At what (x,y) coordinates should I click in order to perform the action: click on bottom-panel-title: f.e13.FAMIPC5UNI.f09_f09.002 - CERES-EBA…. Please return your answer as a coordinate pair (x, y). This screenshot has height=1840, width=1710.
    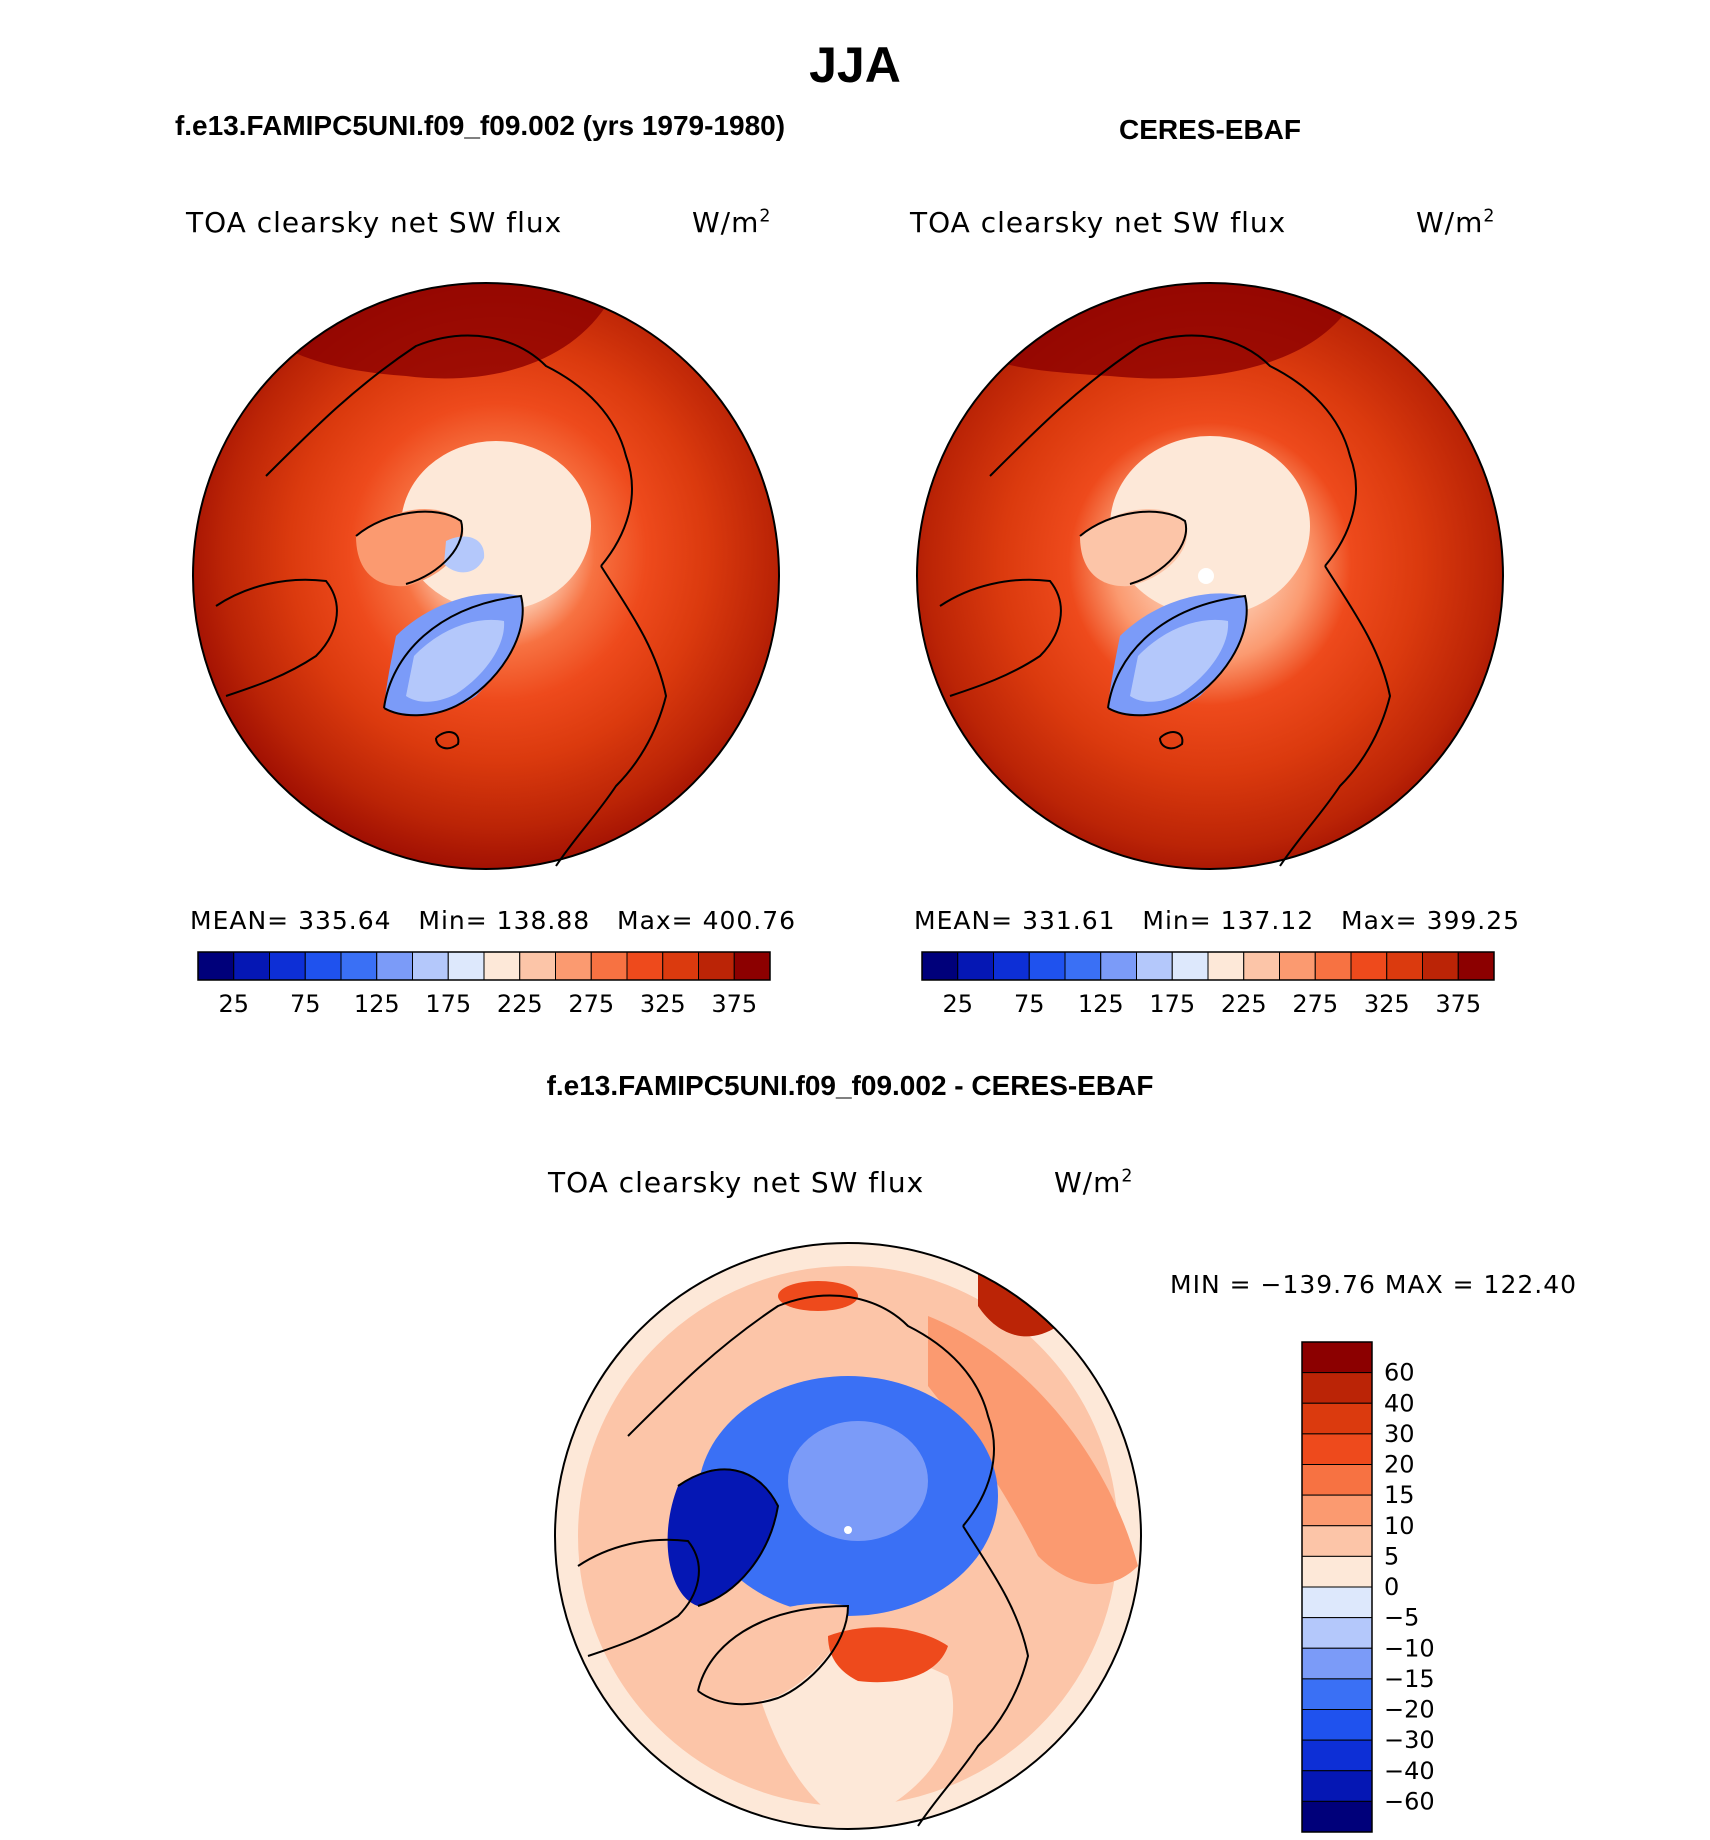
    Looking at the image, I should click on (850, 1085).